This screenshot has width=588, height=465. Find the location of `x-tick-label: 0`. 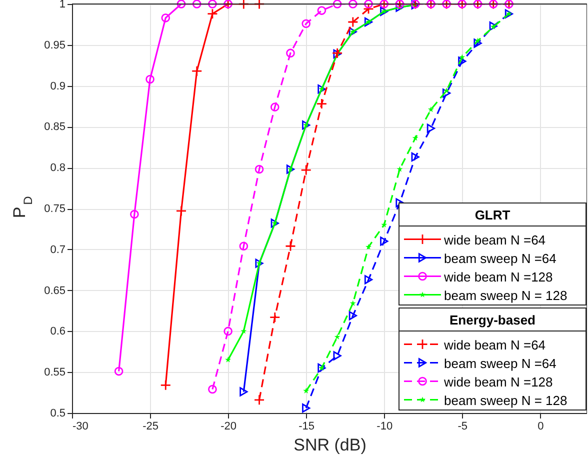

x-tick-label: 0 is located at coordinates (541, 426).